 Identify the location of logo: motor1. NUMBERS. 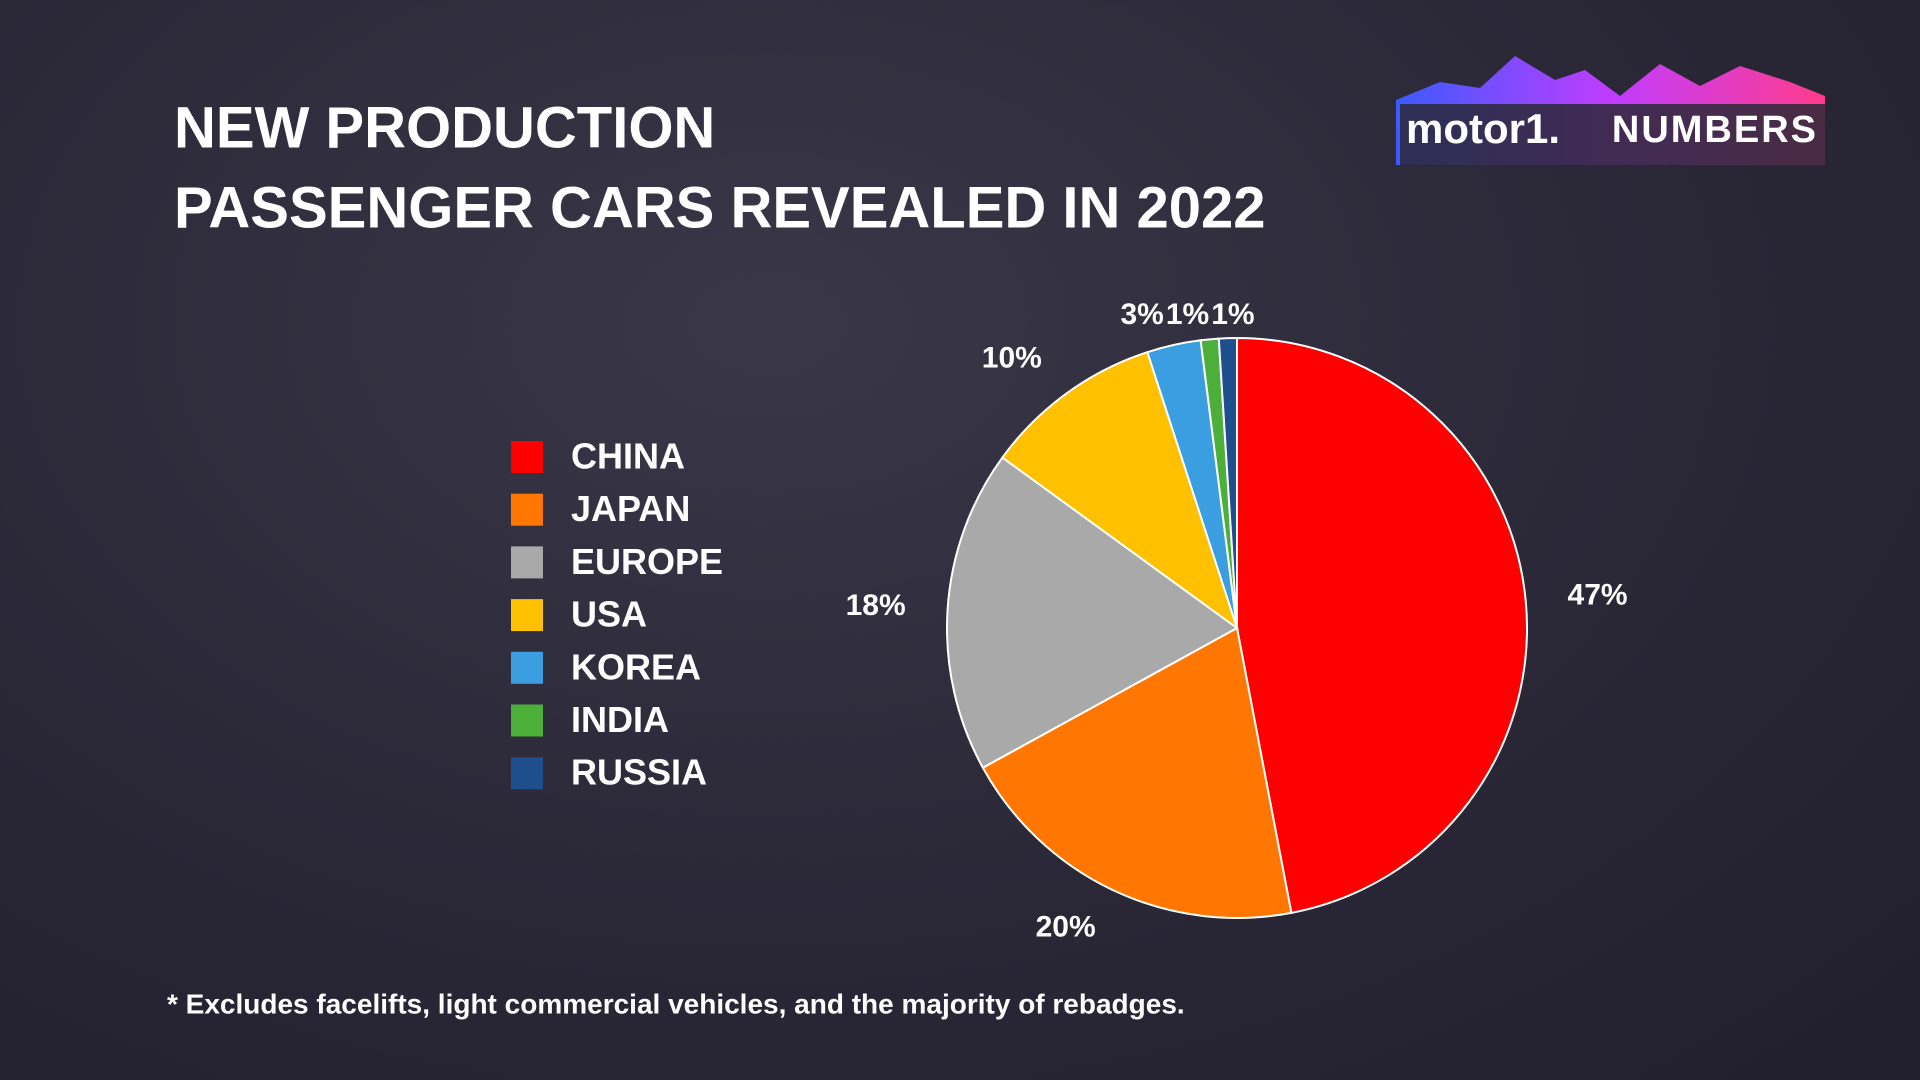
(1610, 111).